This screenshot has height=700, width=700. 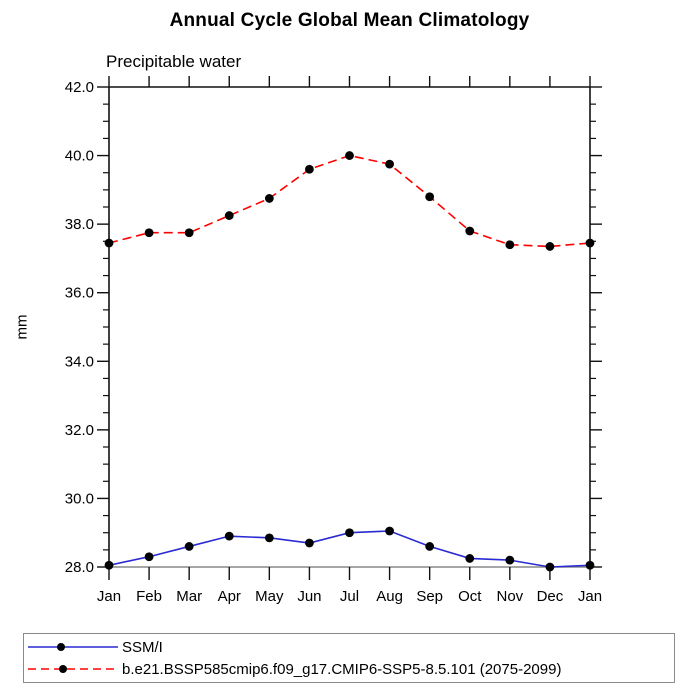 What do you see at coordinates (189, 596) in the screenshot?
I see `x-tick-label: Mar` at bounding box center [189, 596].